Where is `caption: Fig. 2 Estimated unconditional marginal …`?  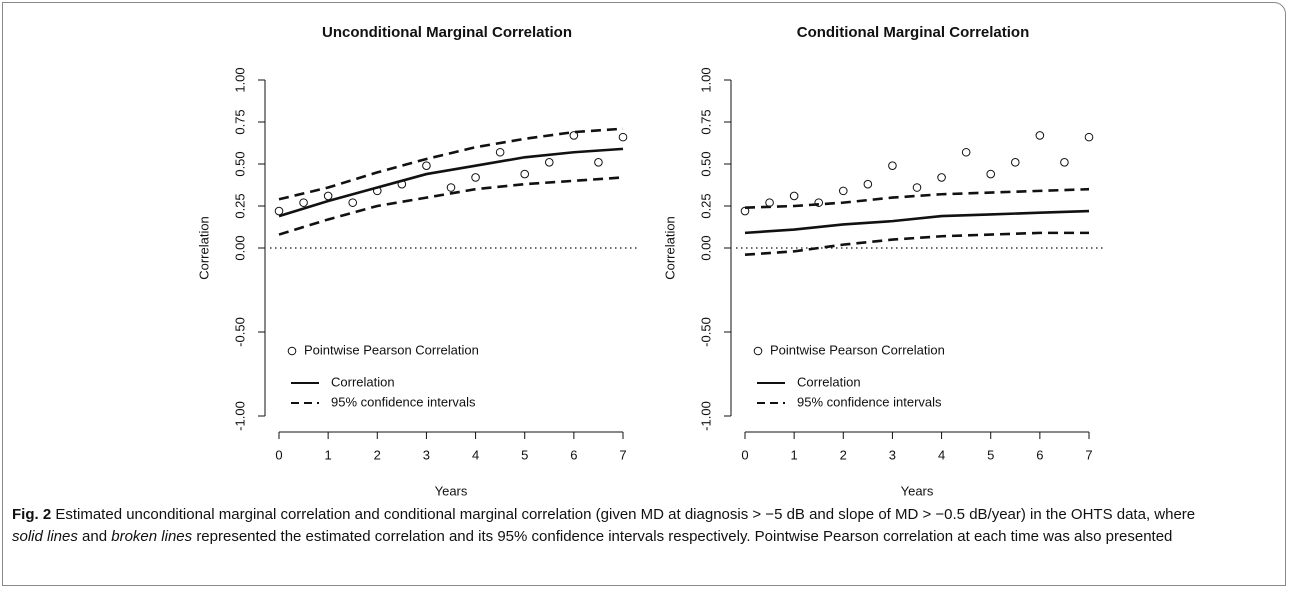
caption: Fig. 2 Estimated unconditional marginal … is located at coordinates (612, 526).